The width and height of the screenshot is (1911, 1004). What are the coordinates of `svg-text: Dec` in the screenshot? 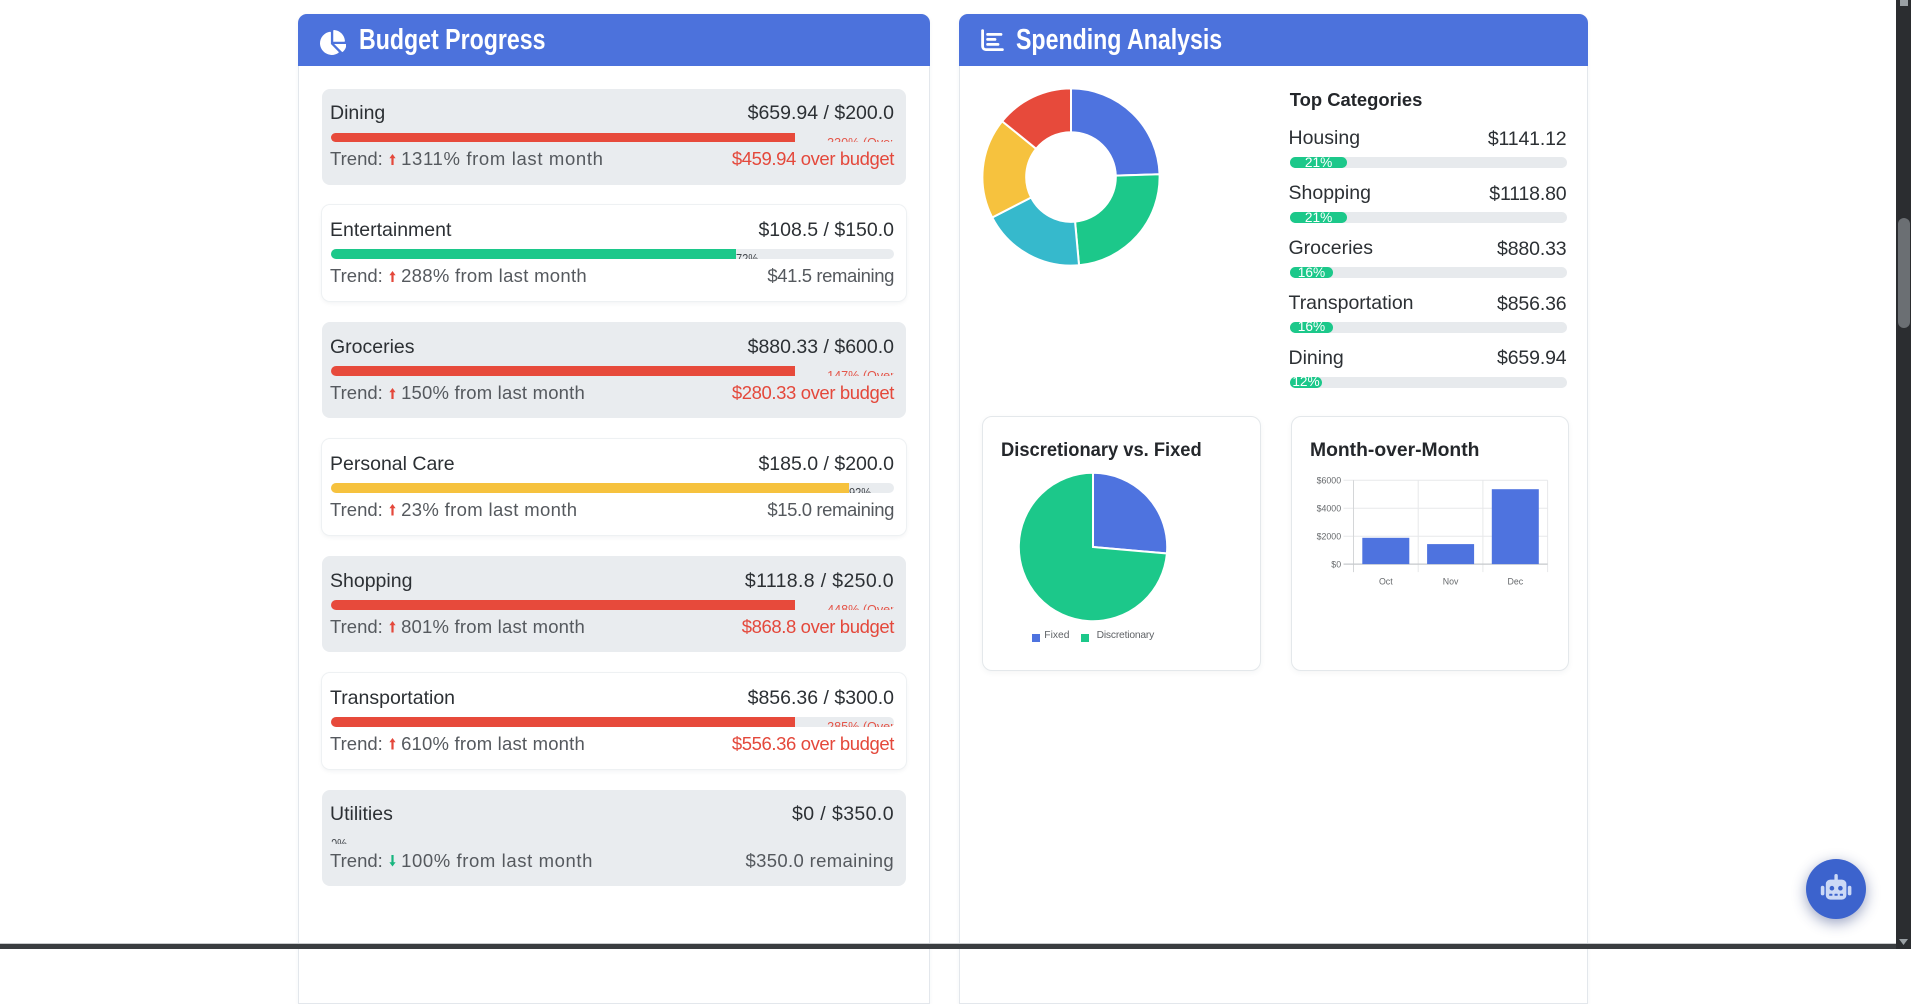 It's located at (1516, 582).